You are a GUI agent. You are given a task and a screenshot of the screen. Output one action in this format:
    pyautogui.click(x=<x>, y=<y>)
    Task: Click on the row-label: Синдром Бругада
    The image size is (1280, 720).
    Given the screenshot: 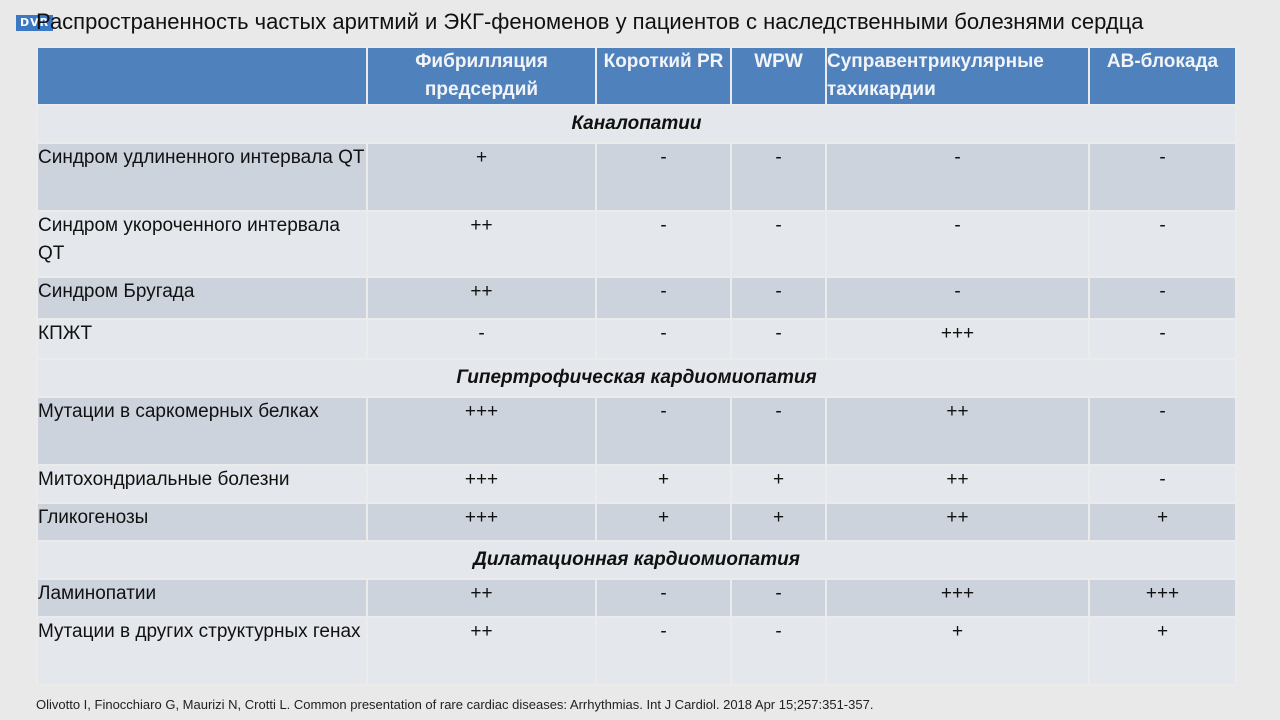 What is the action you would take?
    pyautogui.click(x=202, y=298)
    